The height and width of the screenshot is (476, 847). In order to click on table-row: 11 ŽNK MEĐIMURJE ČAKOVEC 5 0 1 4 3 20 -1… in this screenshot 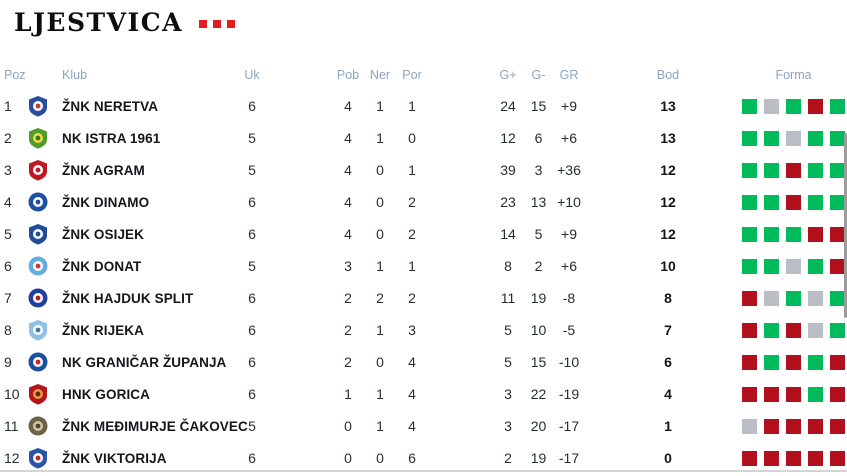, I will do `click(423, 426)`.